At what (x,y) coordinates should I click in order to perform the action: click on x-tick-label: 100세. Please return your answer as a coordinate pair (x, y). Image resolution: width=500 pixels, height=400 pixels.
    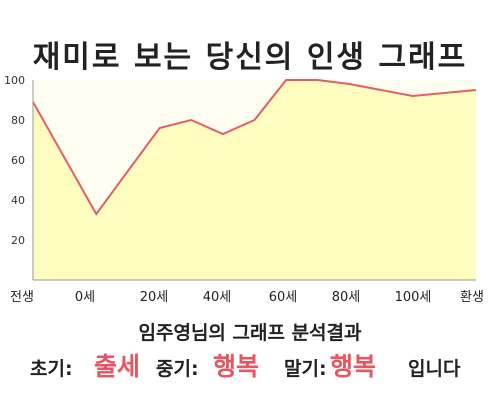
    Looking at the image, I should click on (413, 297).